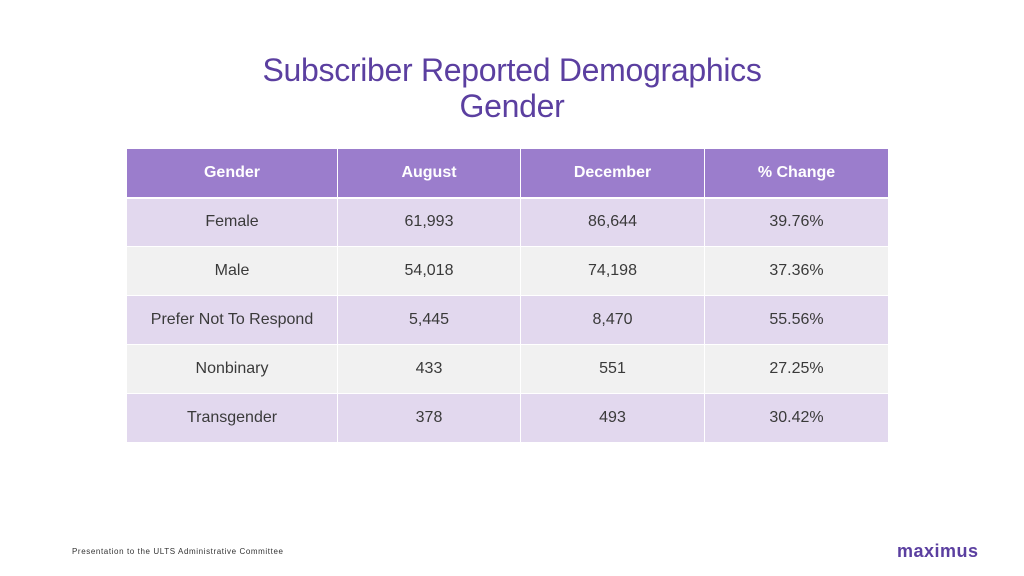  I want to click on title-line-1: Subscriber Reported Demographics, so click(512, 70).